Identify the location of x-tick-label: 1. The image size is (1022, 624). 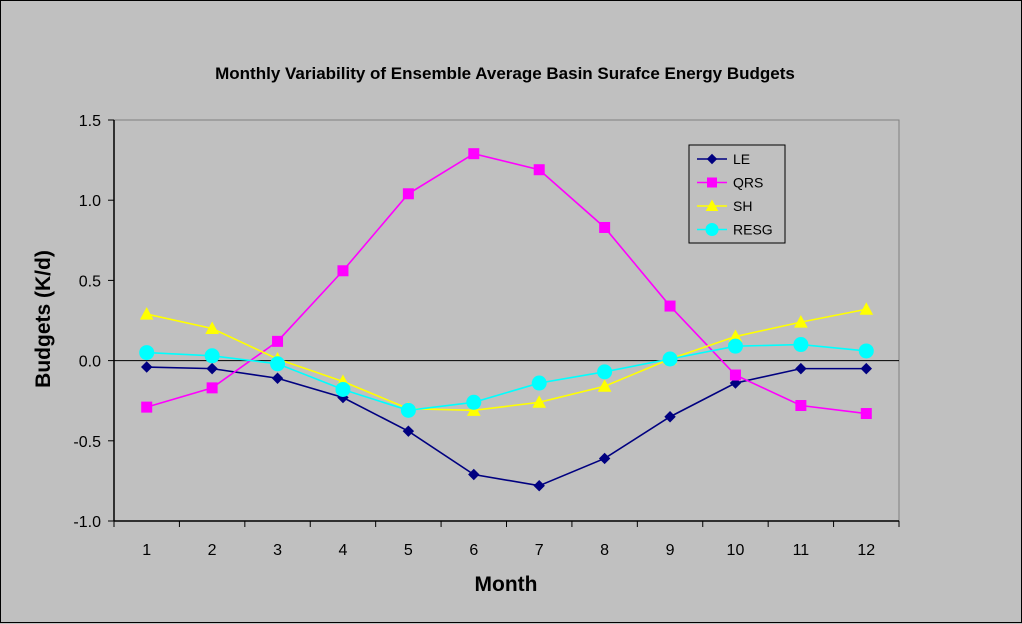
(146, 550).